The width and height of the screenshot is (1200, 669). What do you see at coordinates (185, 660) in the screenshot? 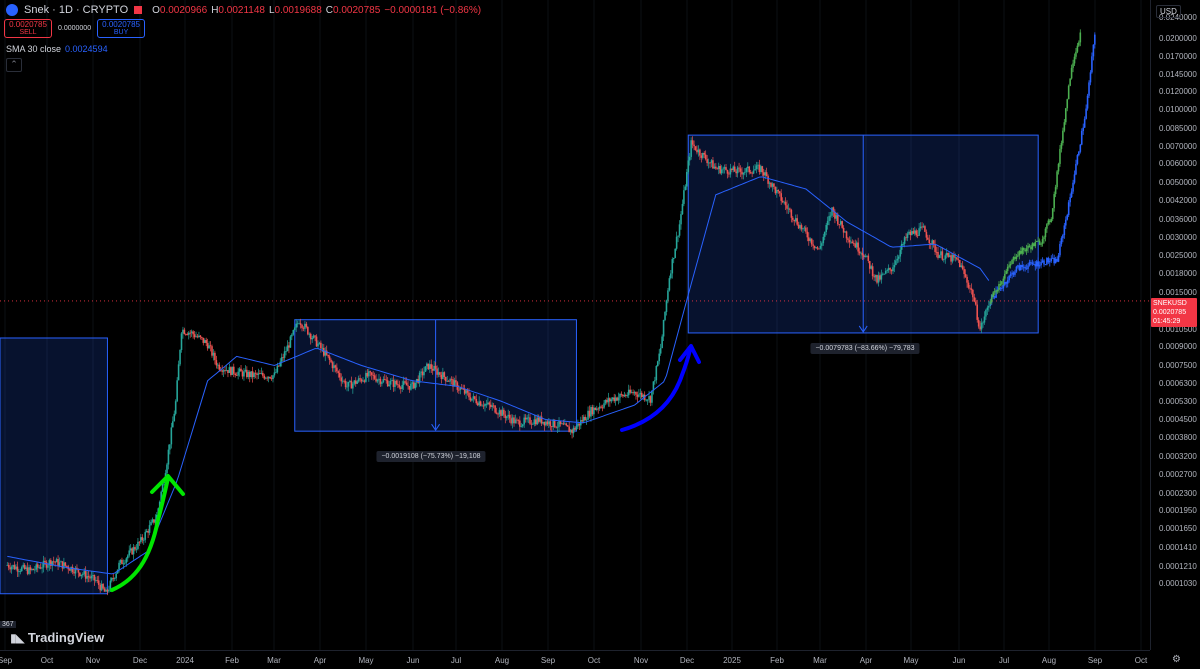
I see `time-tick-label: 2024` at bounding box center [185, 660].